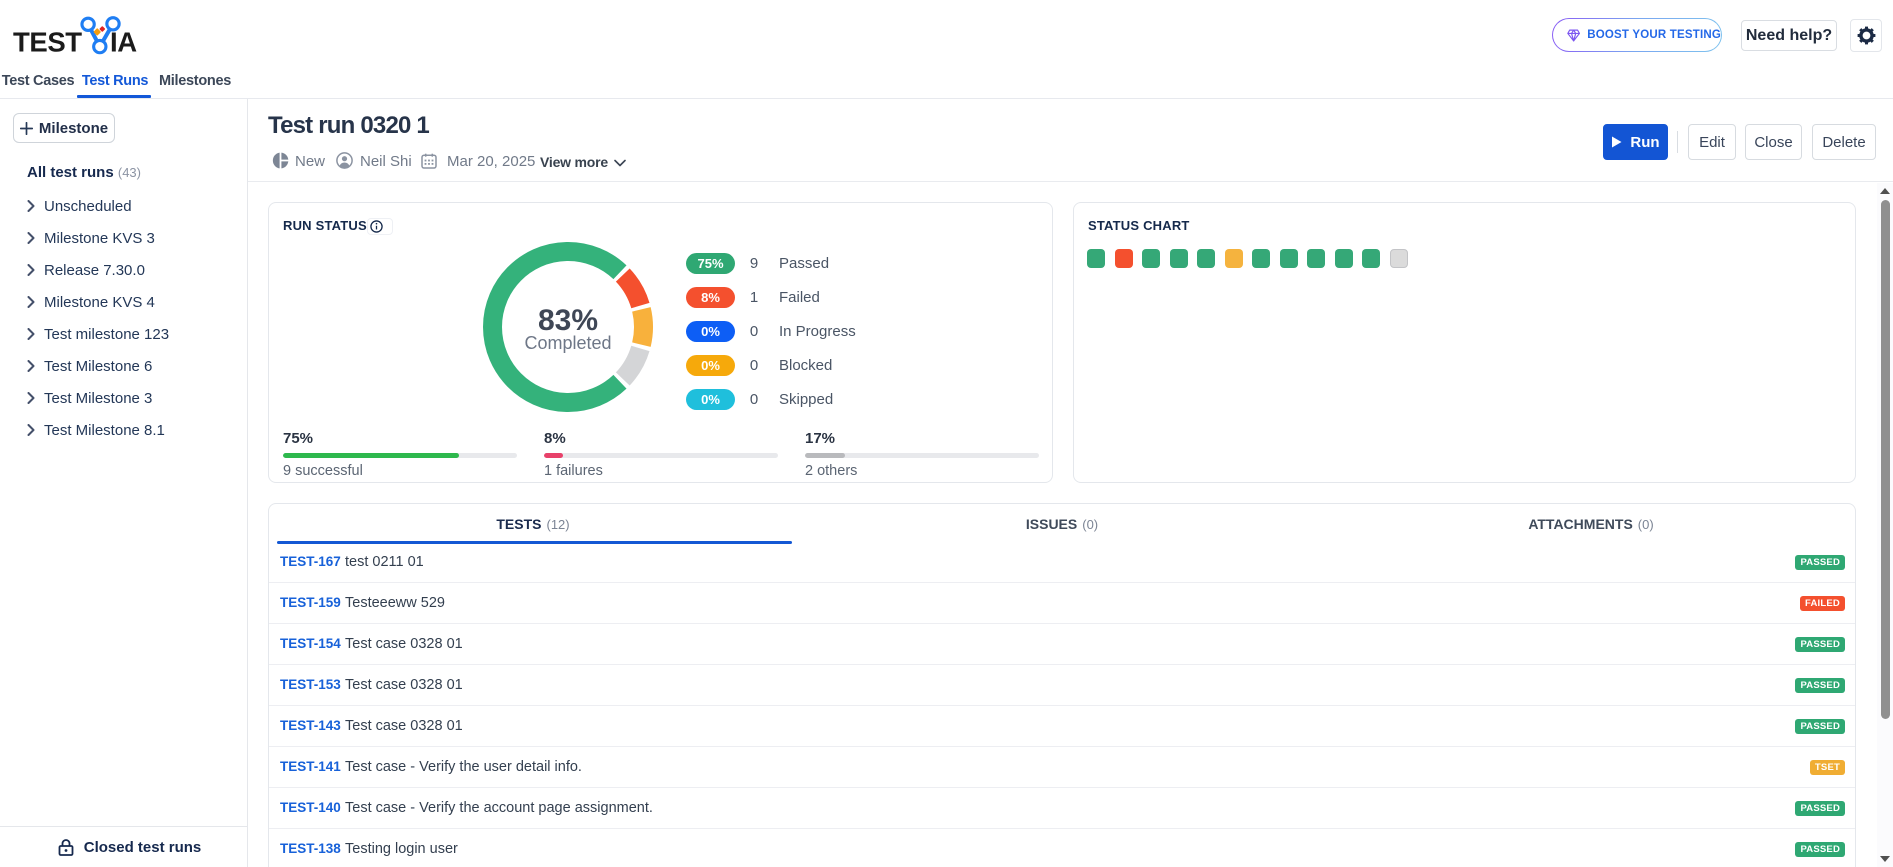 The image size is (1893, 867). Describe the element at coordinates (47, 42) in the screenshot. I see `svg-text: TEST` at that location.